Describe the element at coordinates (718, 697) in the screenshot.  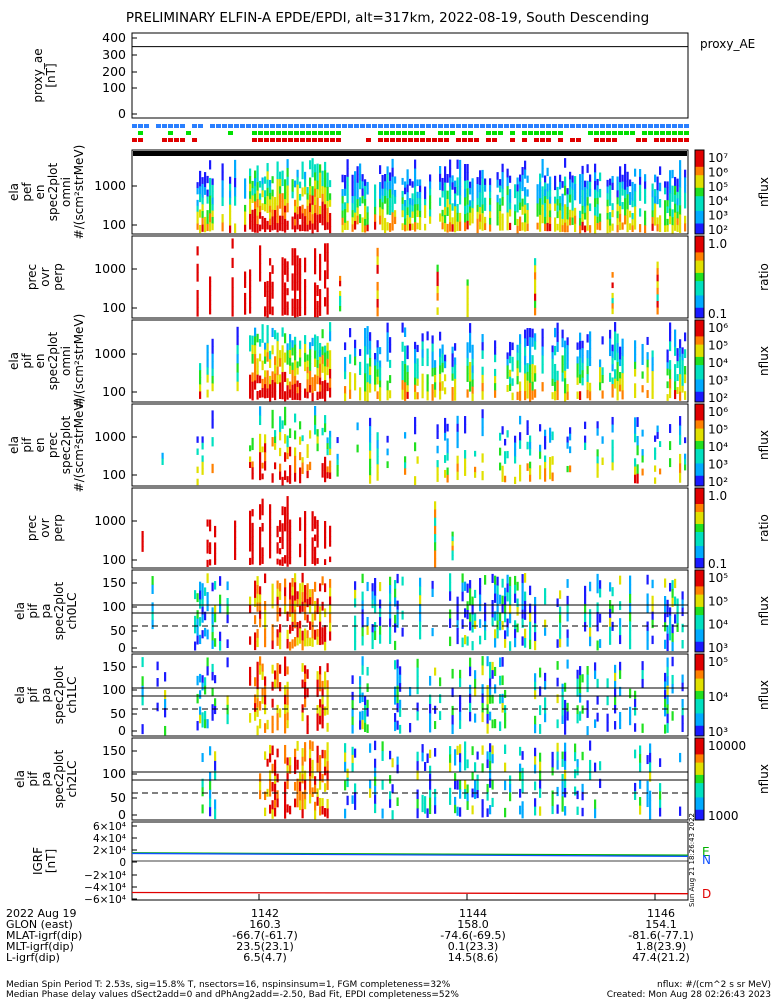
I see `colorbar-tick-label: 10⁴` at that location.